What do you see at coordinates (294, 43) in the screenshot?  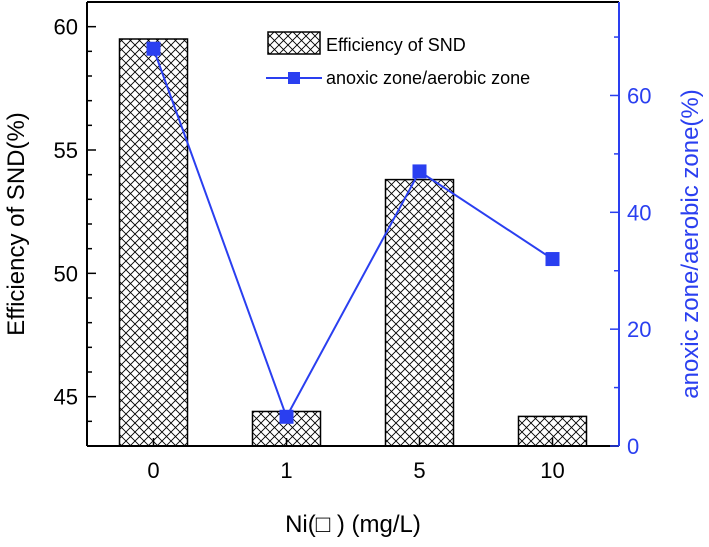 I see `legend-bar-swatch` at bounding box center [294, 43].